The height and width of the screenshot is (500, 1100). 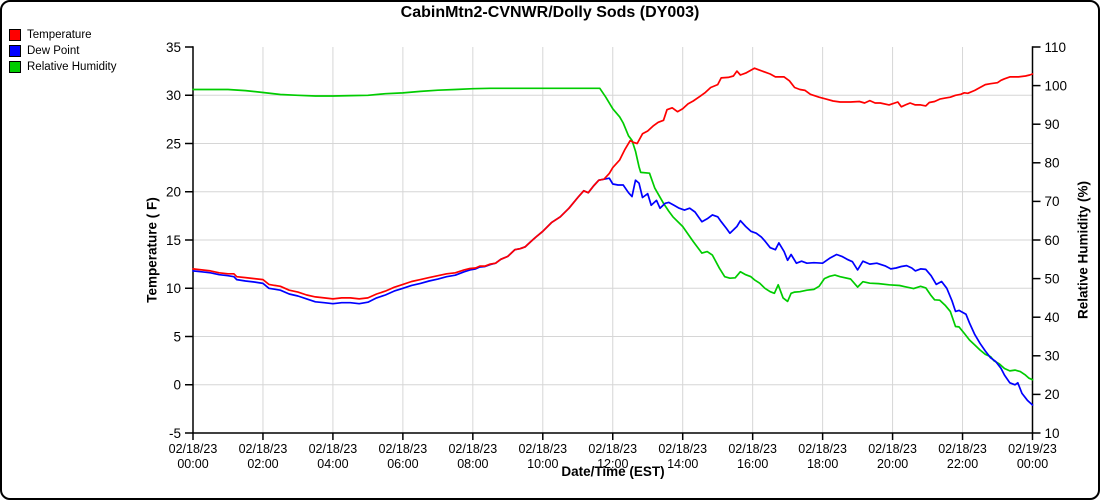 What do you see at coordinates (173, 143) in the screenshot?
I see `svg-text: 25` at bounding box center [173, 143].